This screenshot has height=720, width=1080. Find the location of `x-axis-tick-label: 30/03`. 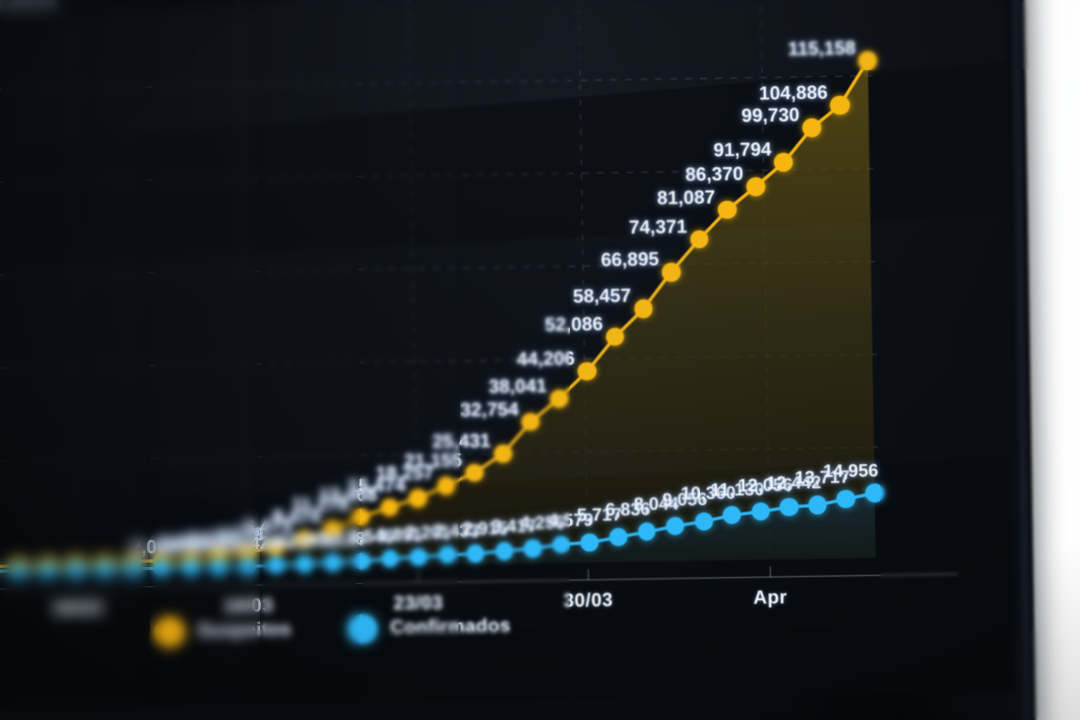

x-axis-tick-label: 30/03 is located at coordinates (588, 600).